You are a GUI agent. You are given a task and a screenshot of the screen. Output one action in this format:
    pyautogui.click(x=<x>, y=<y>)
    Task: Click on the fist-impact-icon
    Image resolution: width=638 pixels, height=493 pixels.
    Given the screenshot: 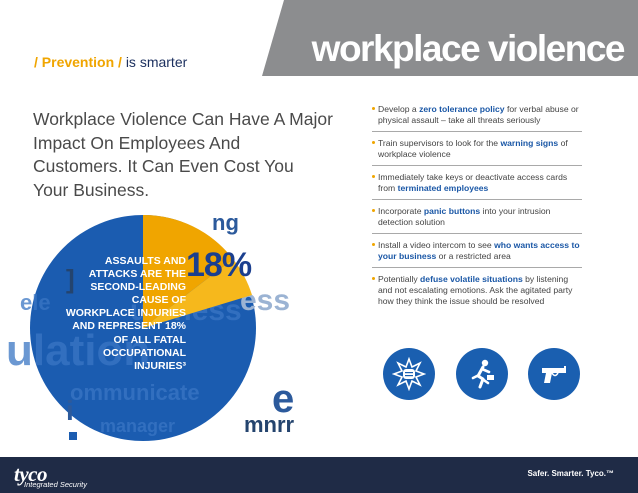 What is the action you would take?
    pyautogui.click(x=409, y=374)
    